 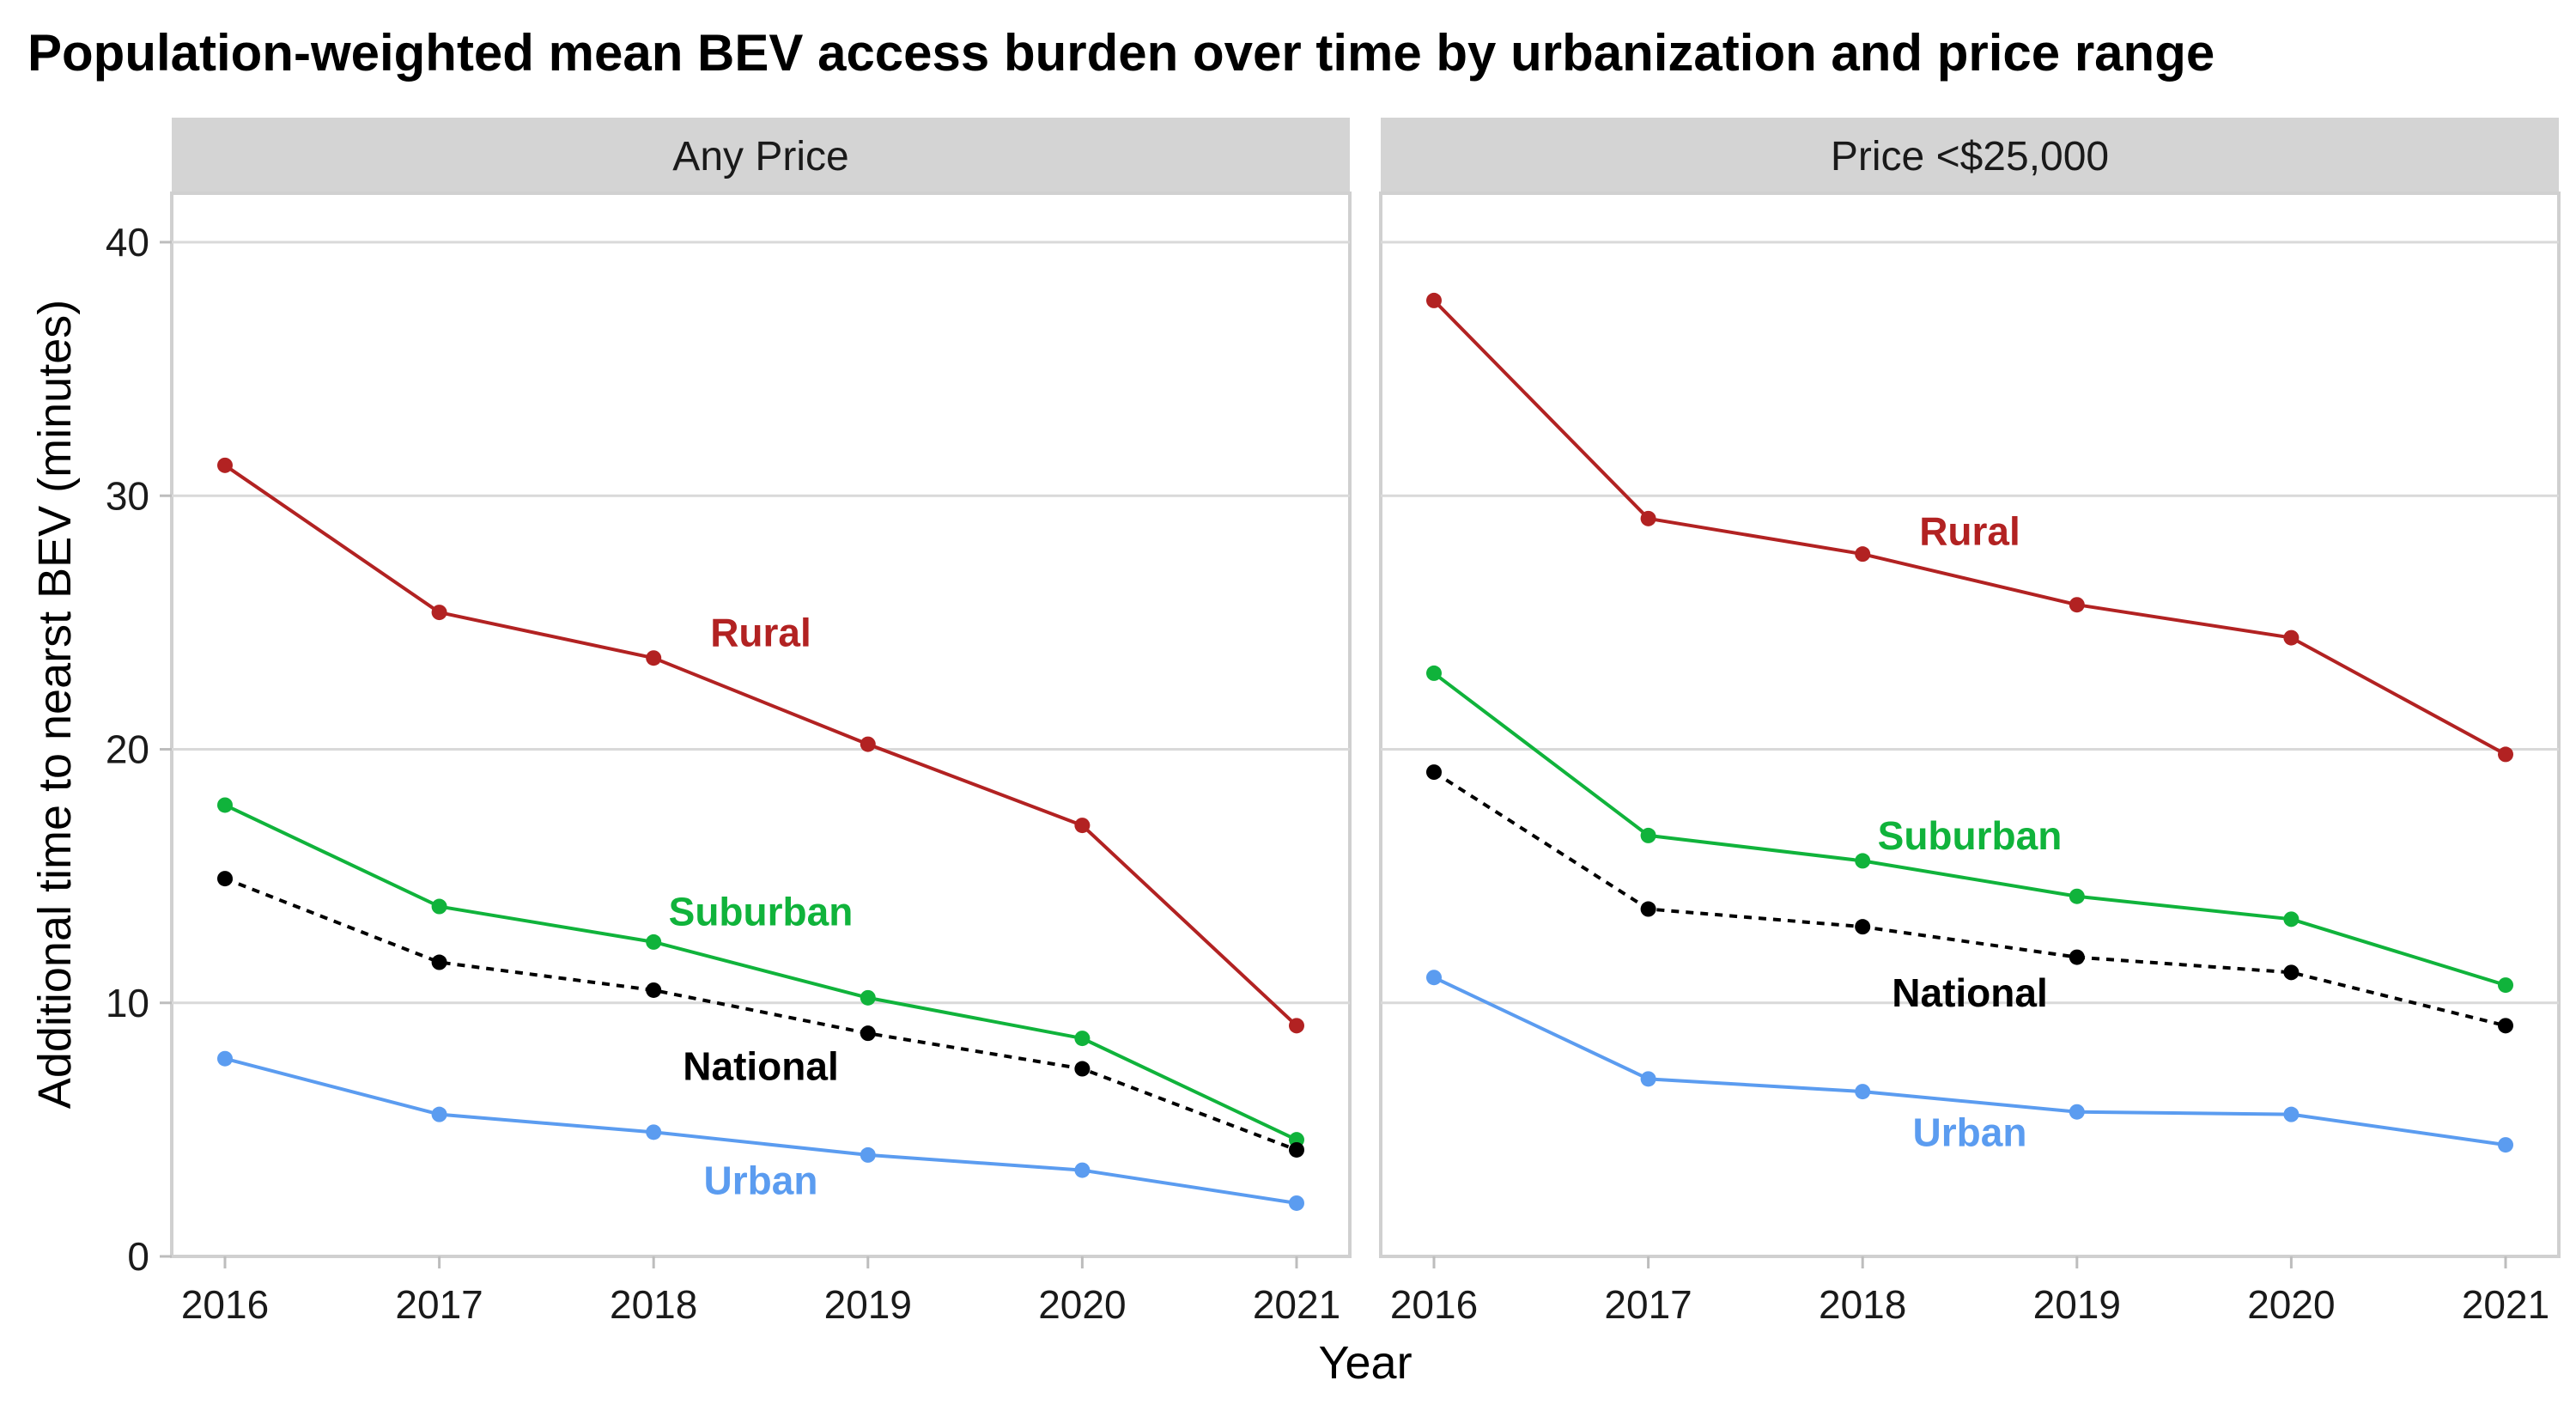 I want to click on x-axis-title: Year, so click(x=1365, y=1363).